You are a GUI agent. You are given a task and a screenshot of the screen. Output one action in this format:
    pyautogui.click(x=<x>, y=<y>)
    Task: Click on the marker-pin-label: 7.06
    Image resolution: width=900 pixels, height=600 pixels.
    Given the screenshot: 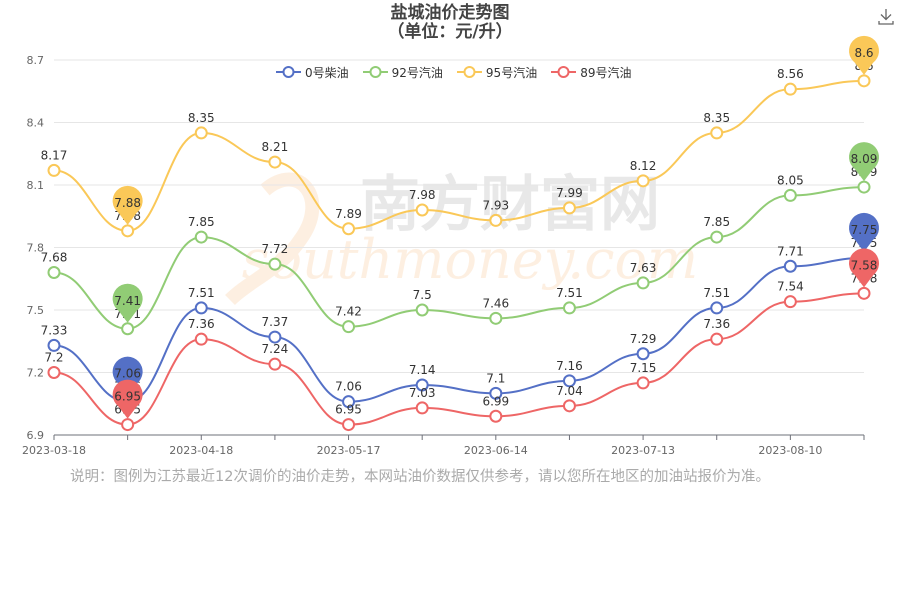 What is the action you would take?
    pyautogui.click(x=127, y=374)
    